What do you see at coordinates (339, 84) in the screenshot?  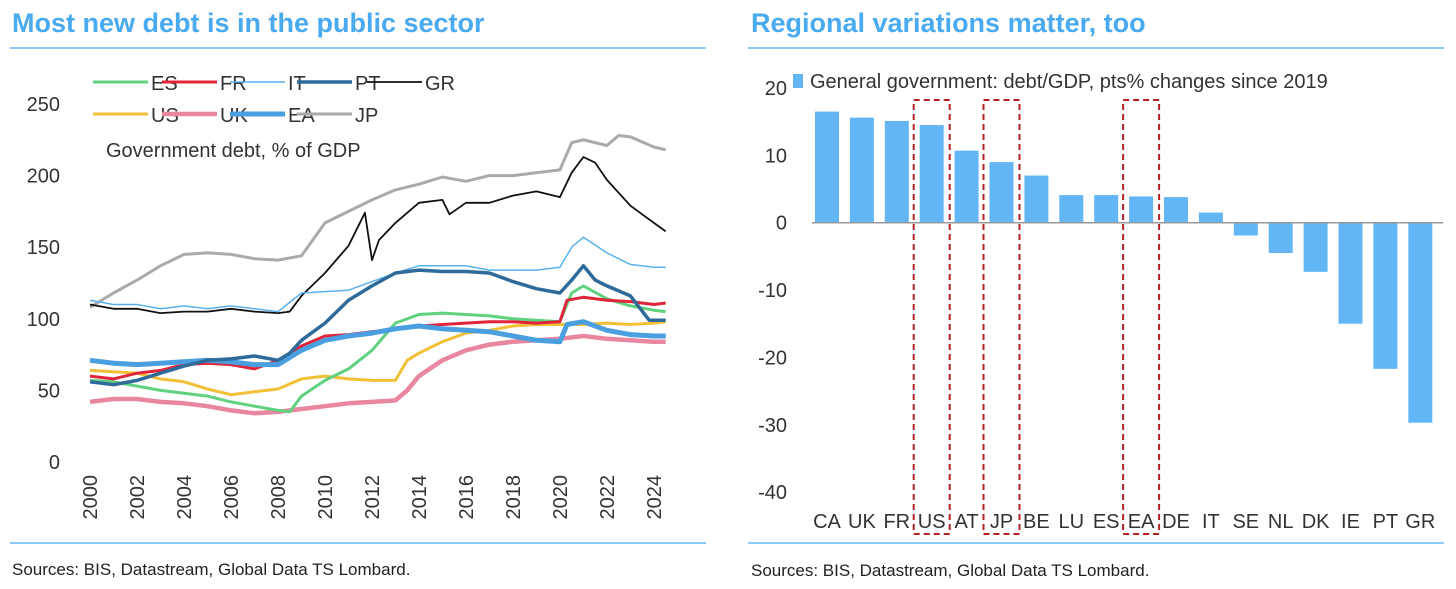 I see `legend-item-pt: PT` at bounding box center [339, 84].